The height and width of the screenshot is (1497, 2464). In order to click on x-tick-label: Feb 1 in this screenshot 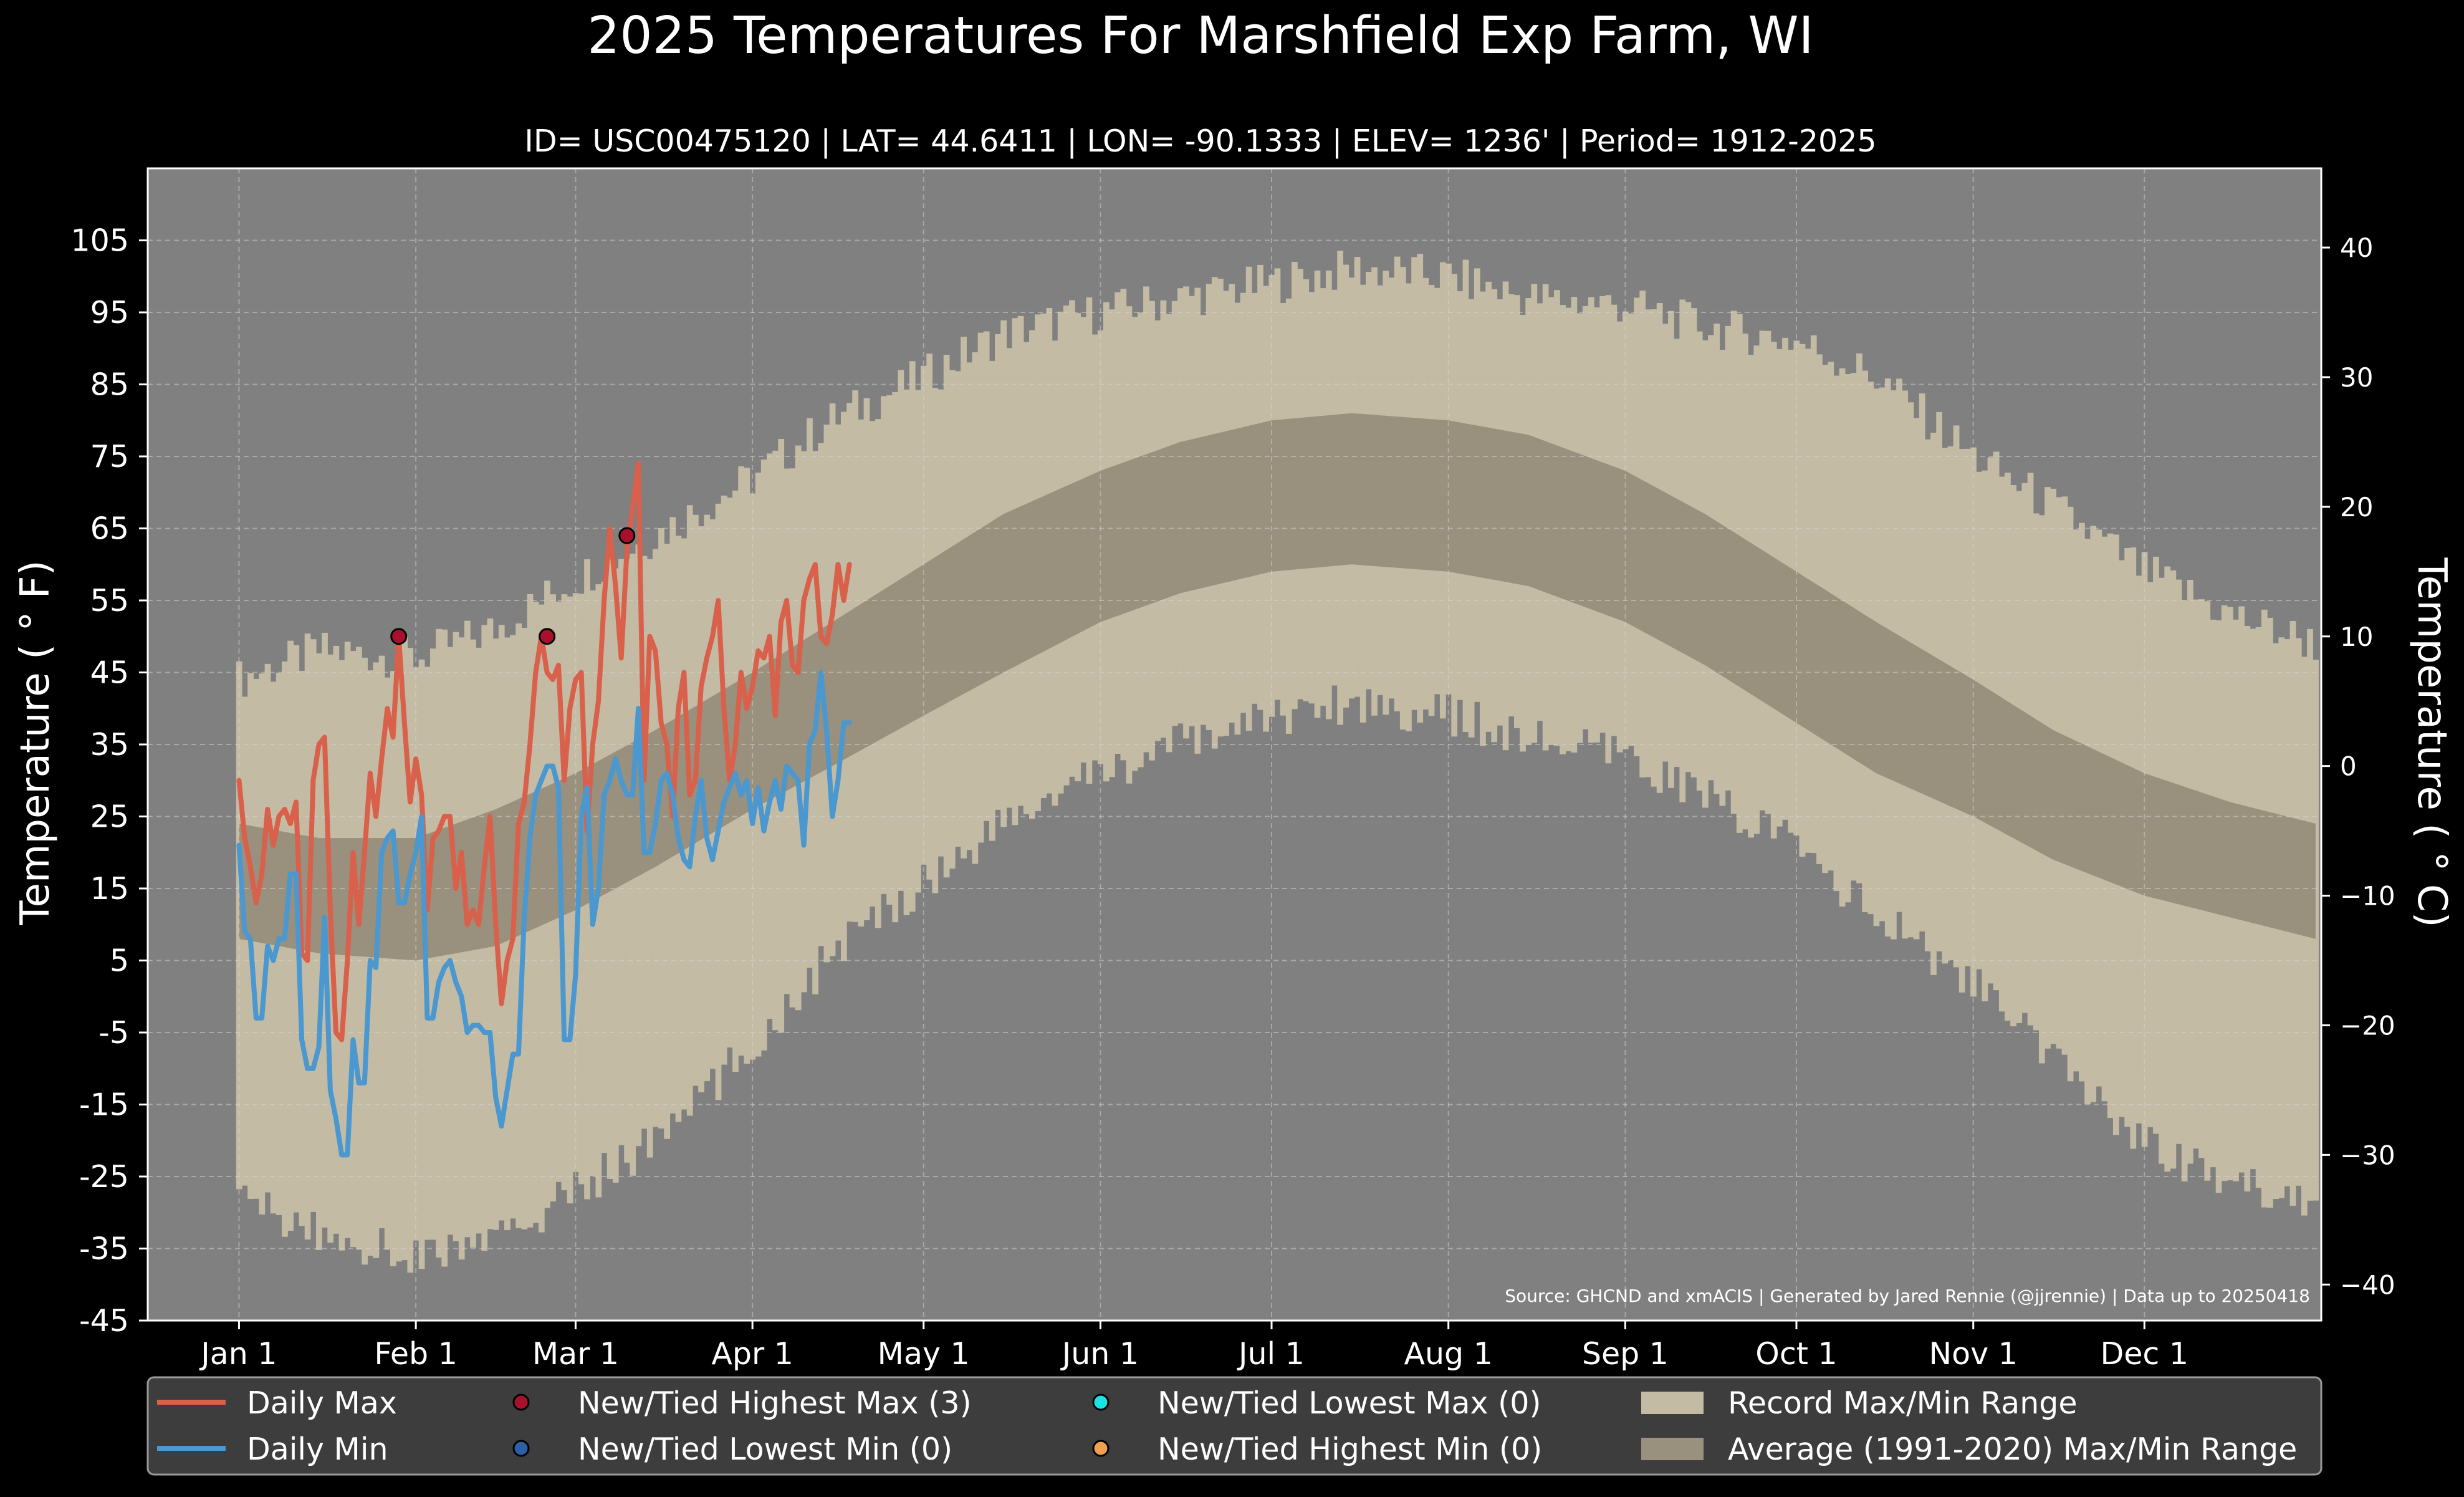, I will do `click(416, 1354)`.